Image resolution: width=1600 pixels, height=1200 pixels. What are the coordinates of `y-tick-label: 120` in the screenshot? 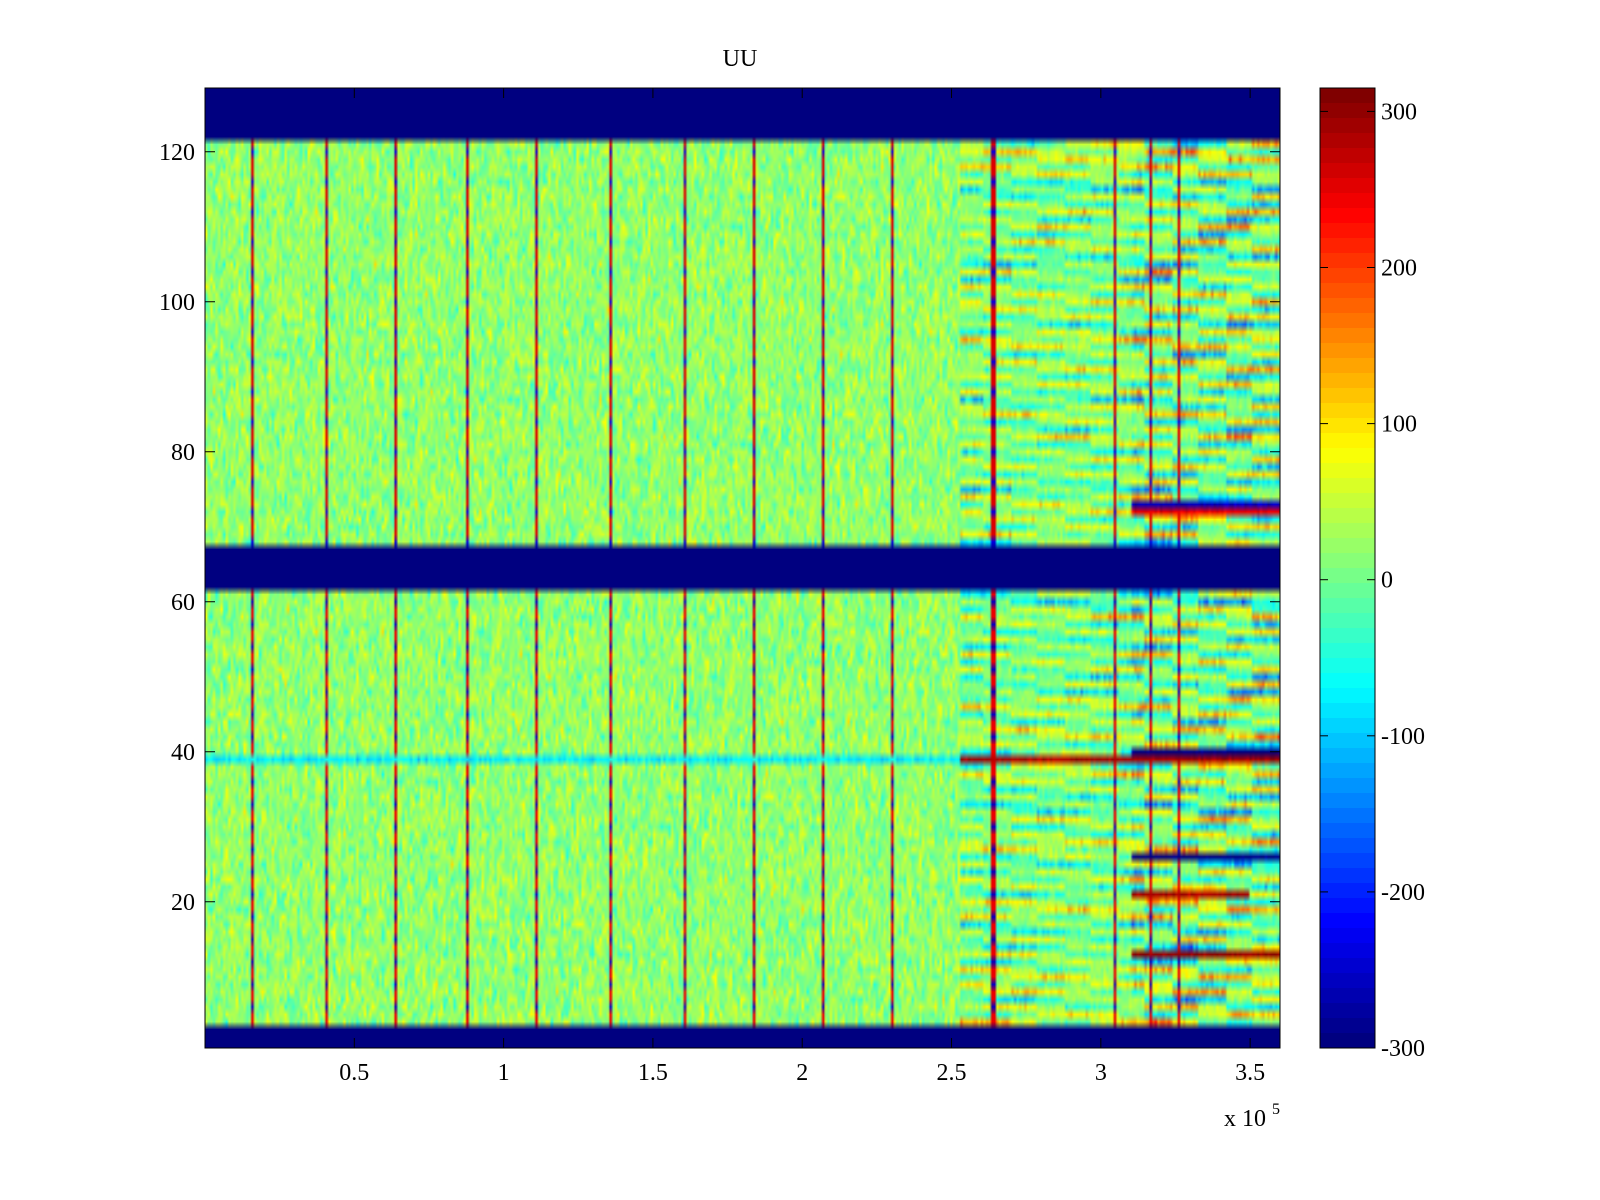 It's located at (177, 153).